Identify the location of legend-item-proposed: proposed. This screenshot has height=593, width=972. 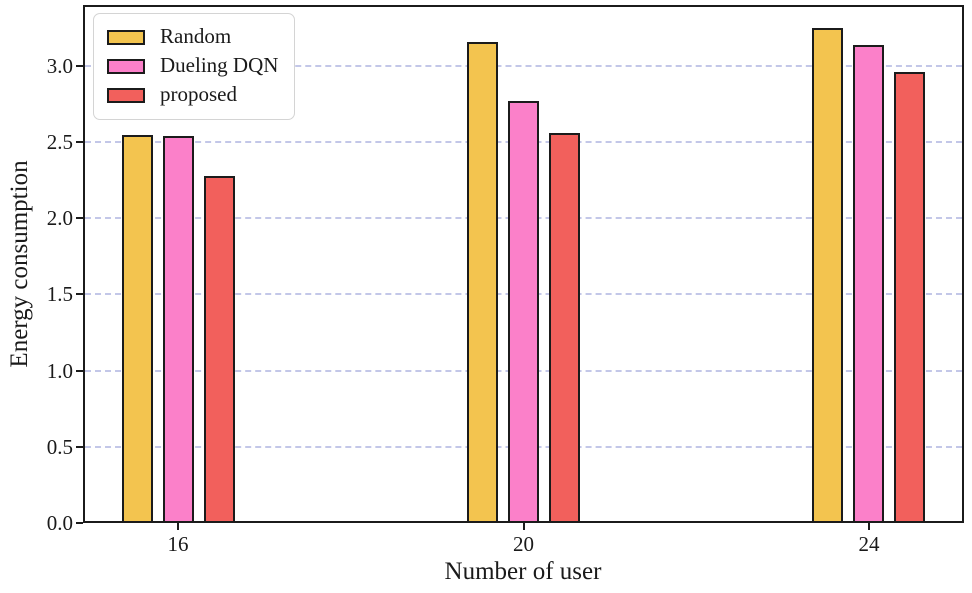
(192, 95).